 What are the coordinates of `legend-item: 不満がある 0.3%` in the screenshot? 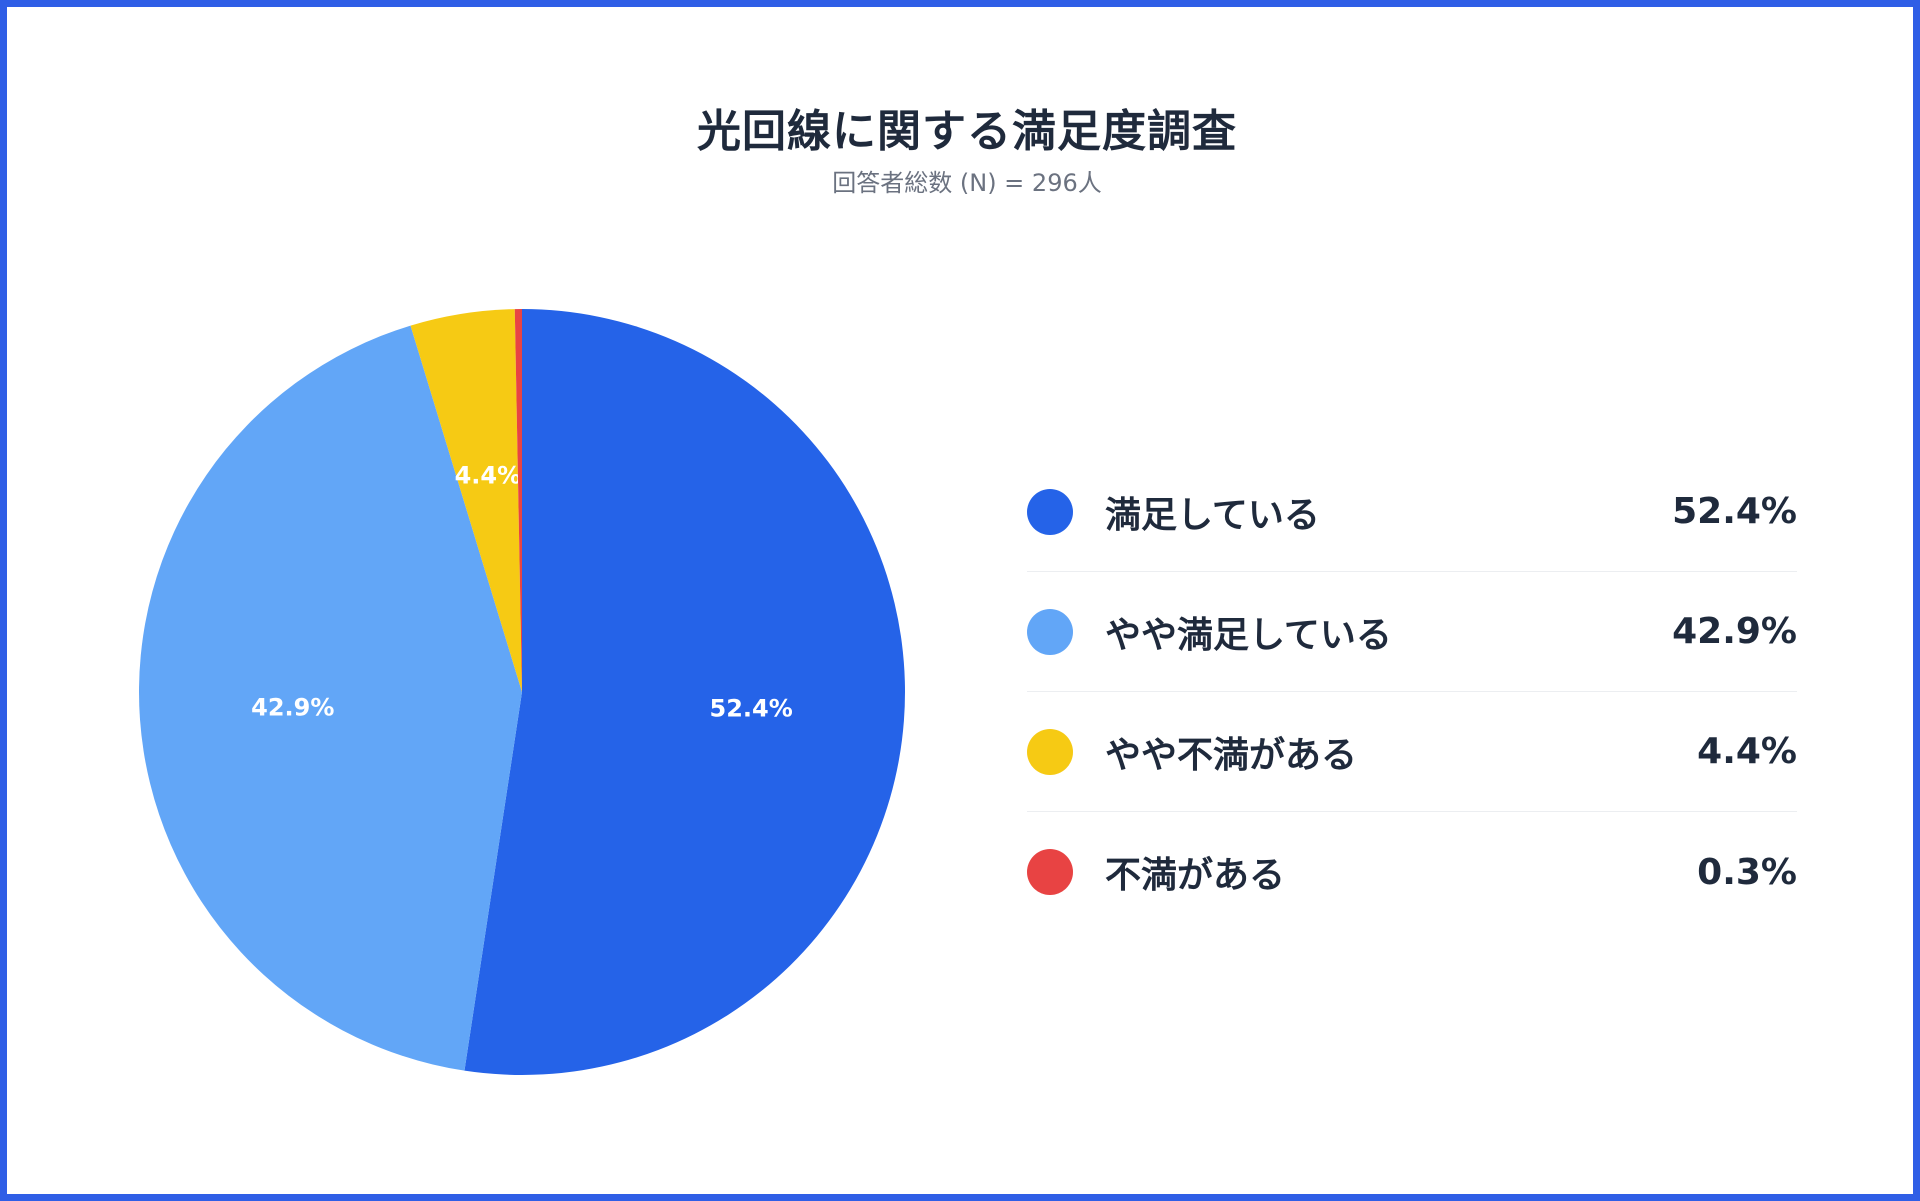 It's located at (1412, 872).